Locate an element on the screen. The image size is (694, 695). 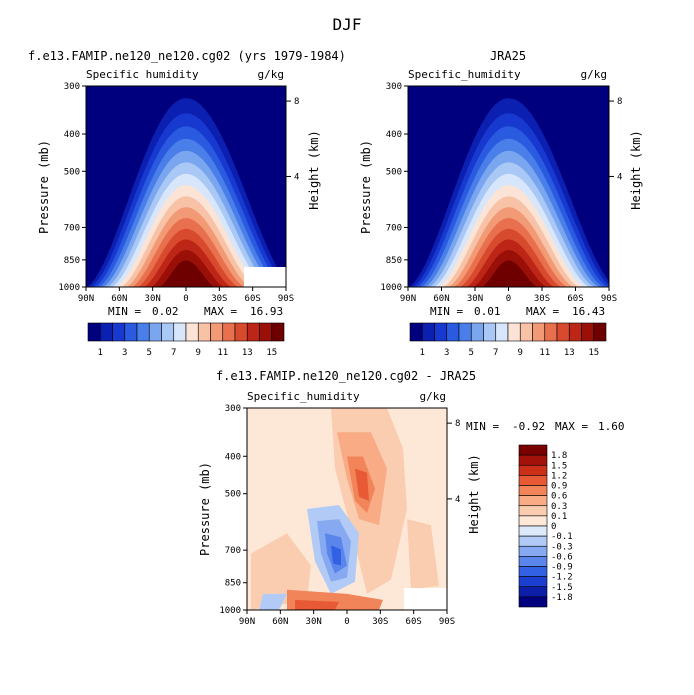
panel-model-left-label: Specific humidity is located at coordinates (142, 74).